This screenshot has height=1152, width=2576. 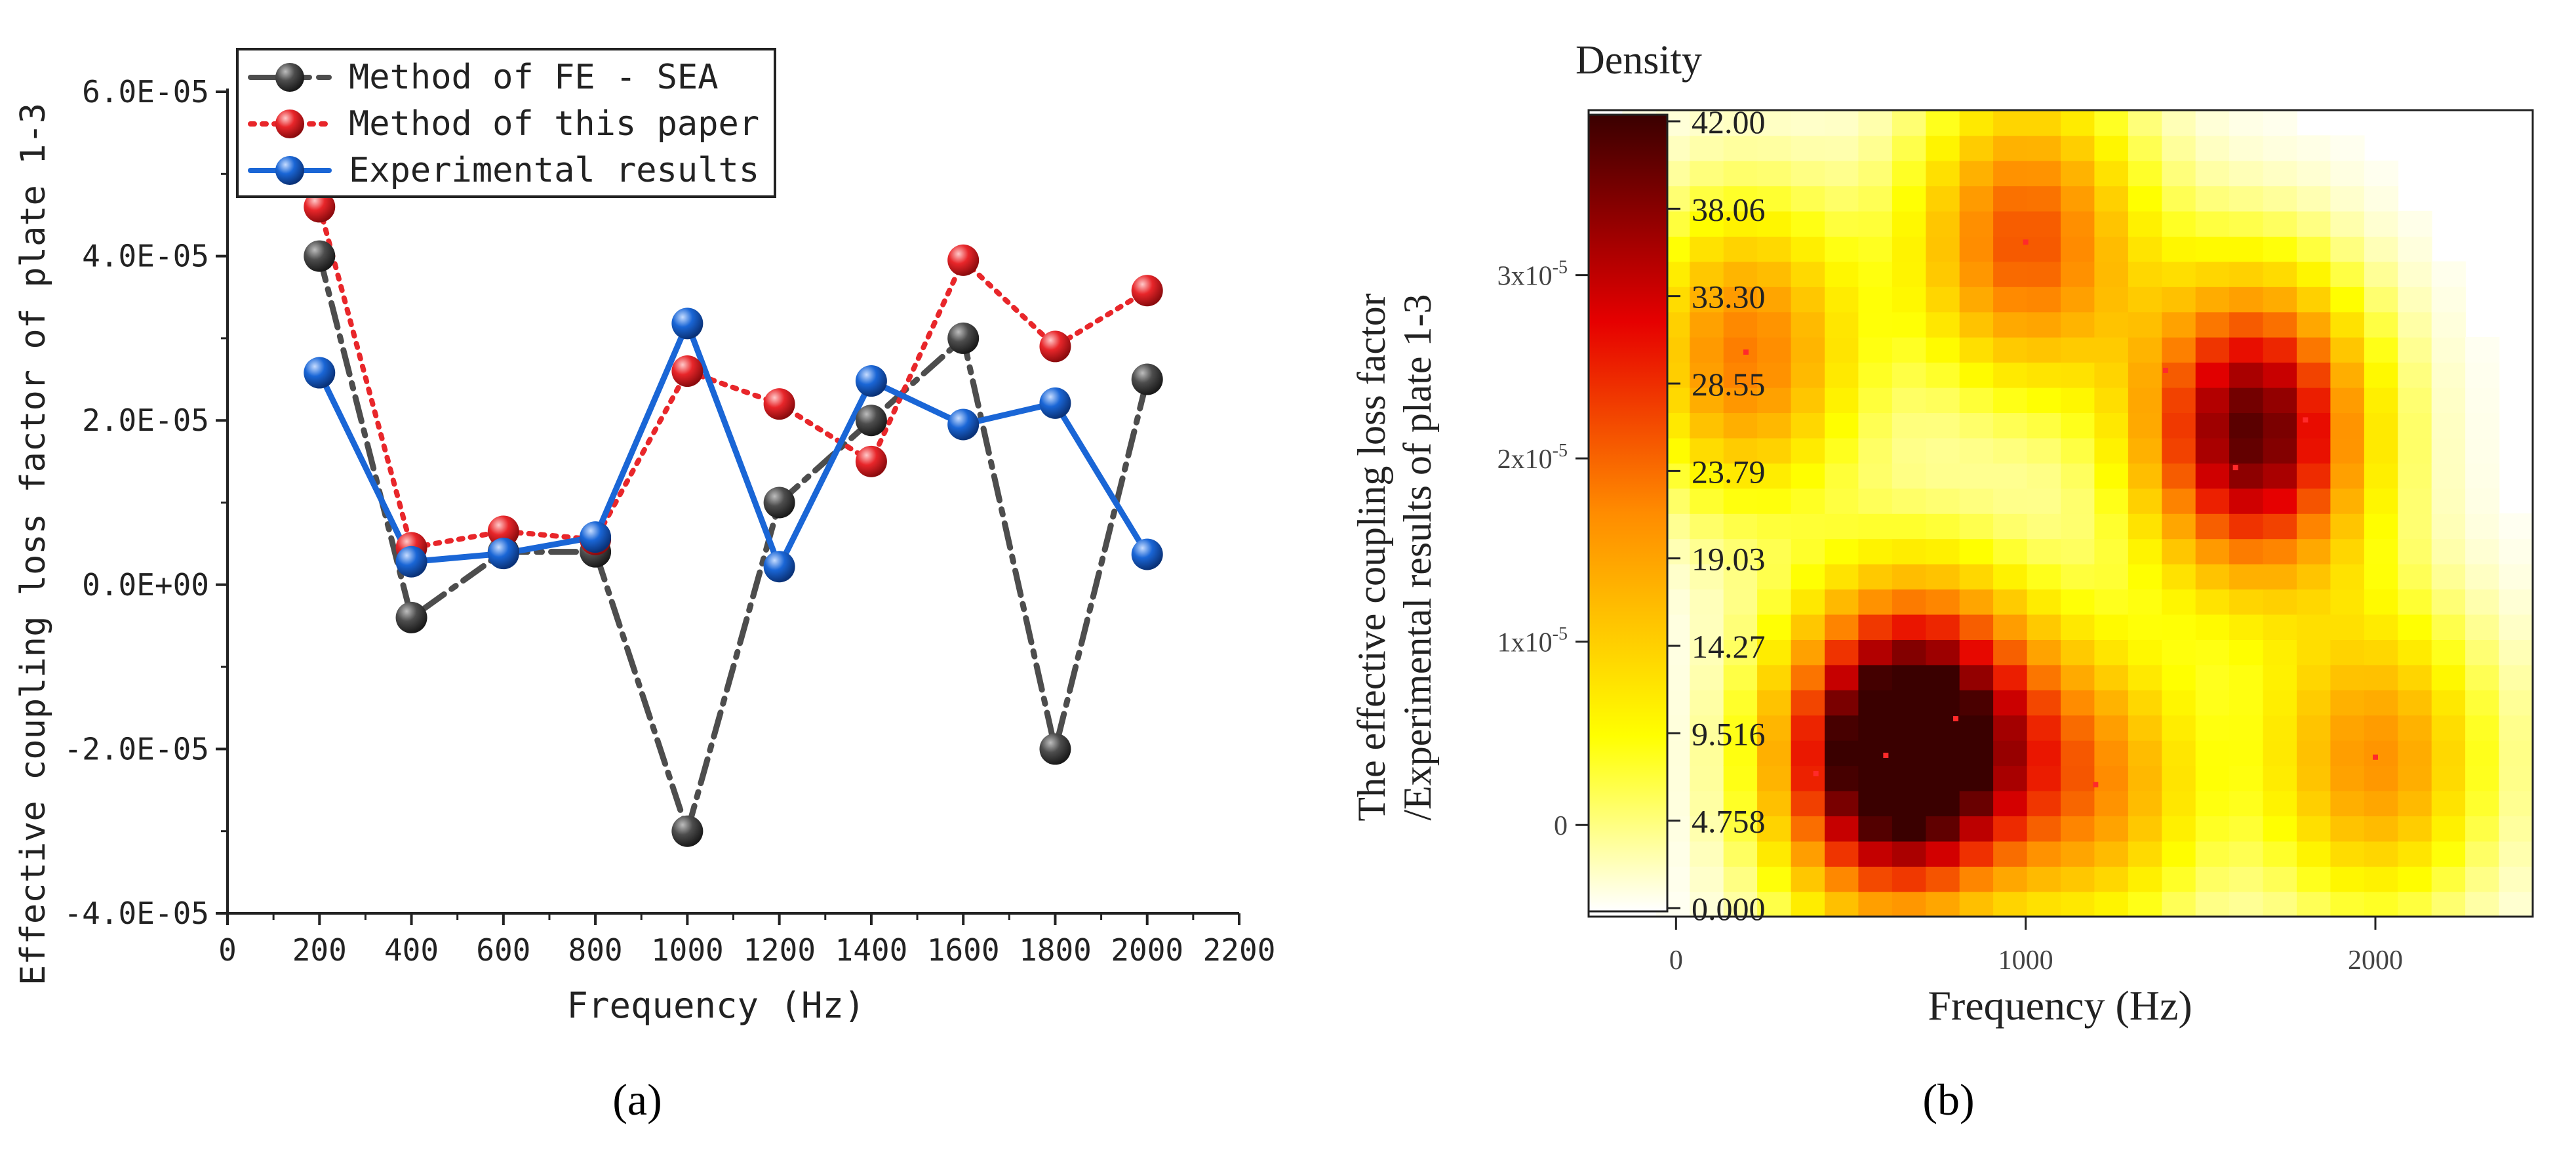 I want to click on colorbar-tick-label: 33.30, so click(x=1729, y=297).